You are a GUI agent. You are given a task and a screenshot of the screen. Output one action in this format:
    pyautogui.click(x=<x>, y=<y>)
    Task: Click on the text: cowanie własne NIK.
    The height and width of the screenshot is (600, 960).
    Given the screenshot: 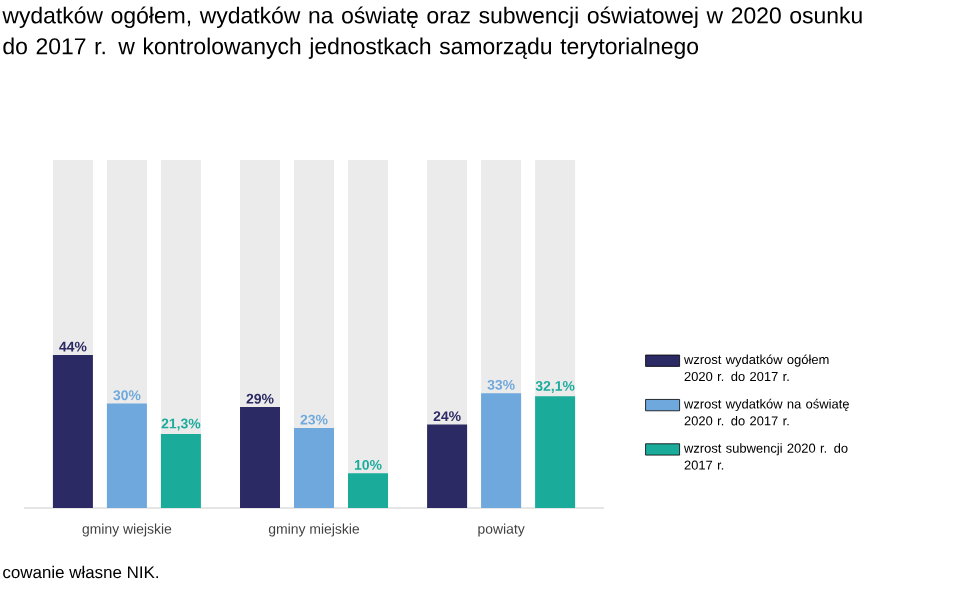 What is the action you would take?
    pyautogui.click(x=81, y=572)
    